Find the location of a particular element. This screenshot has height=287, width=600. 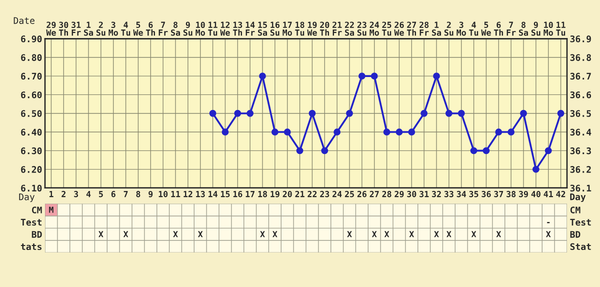

x-tick-label: 28 is located at coordinates (387, 194).